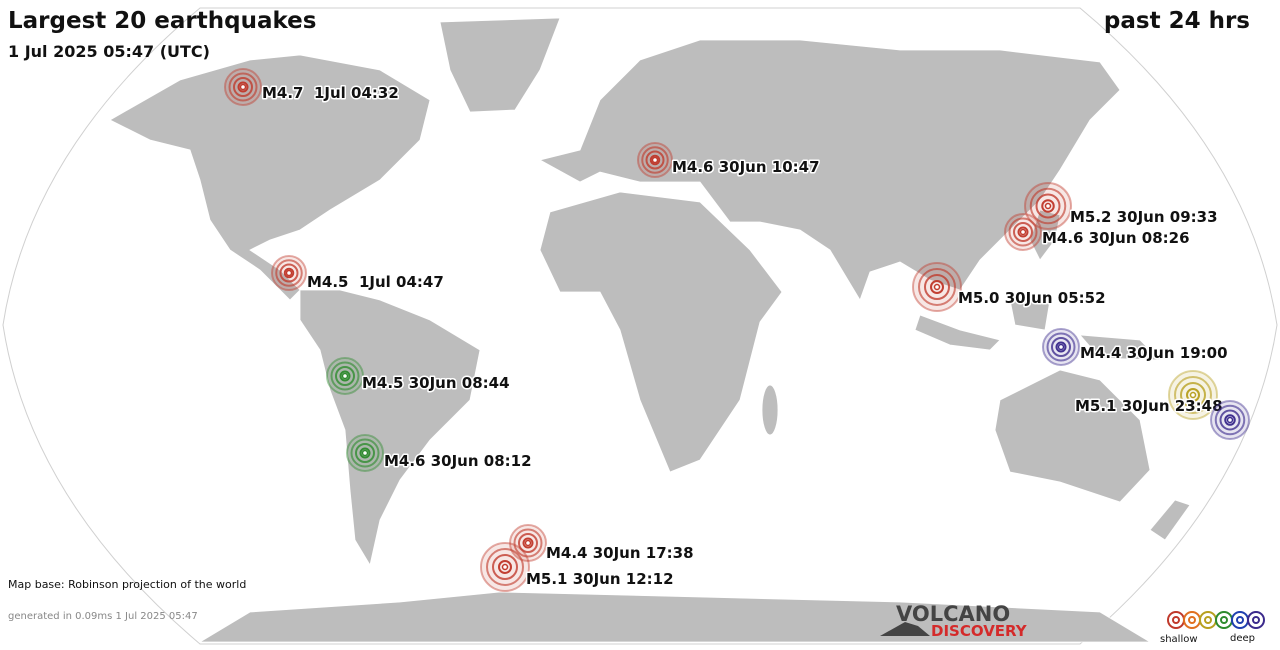 The width and height of the screenshot is (1280, 650). Describe the element at coordinates (1177, 21) in the screenshot. I see `period: past 24 hrs` at that location.